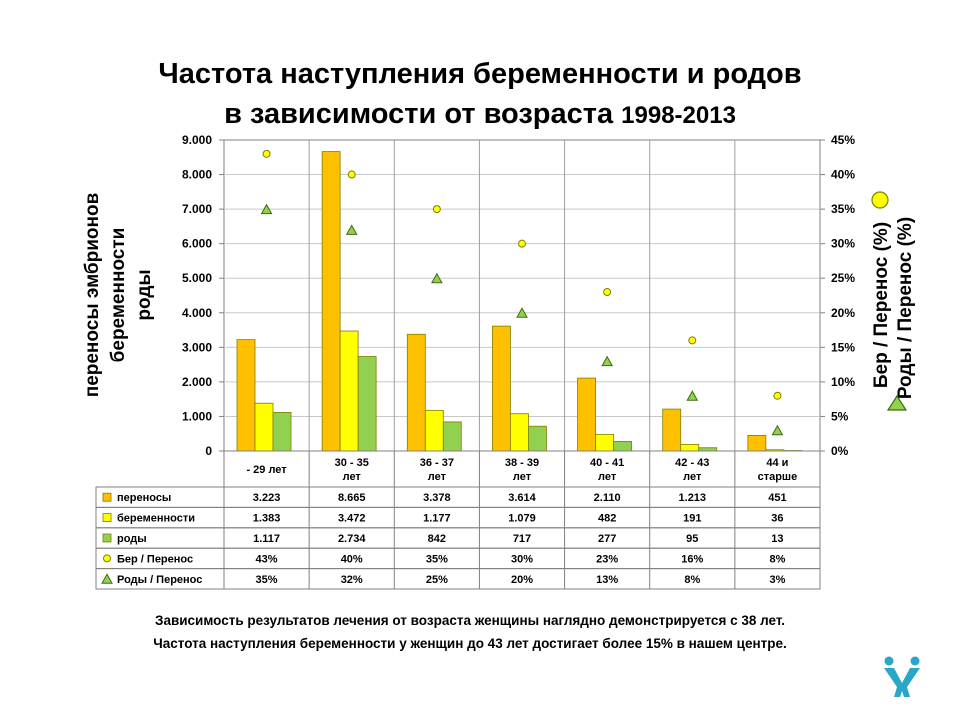  Describe the element at coordinates (843, 209) in the screenshot. I see `y-tick-label-right: 35%` at that location.